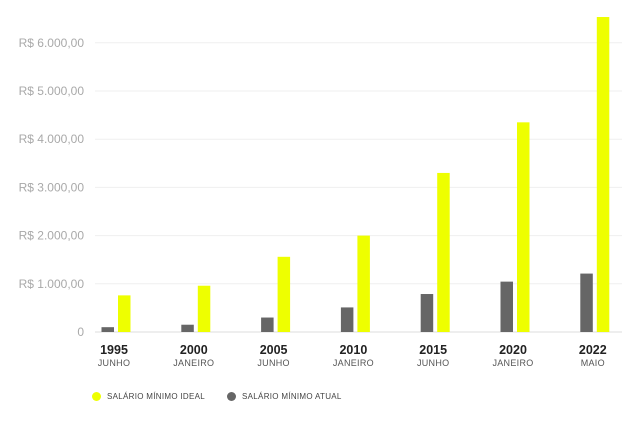 Image resolution: width=640 pixels, height=423 pixels. What do you see at coordinates (80, 332) in the screenshot?
I see `y-tick-label: 0` at bounding box center [80, 332].